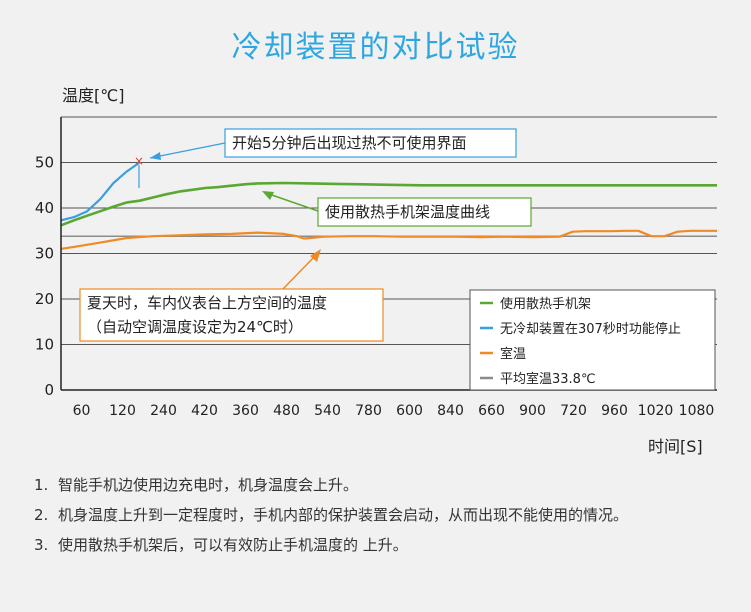 The height and width of the screenshot is (612, 751). I want to click on x-tick-label: 60, so click(82, 411).